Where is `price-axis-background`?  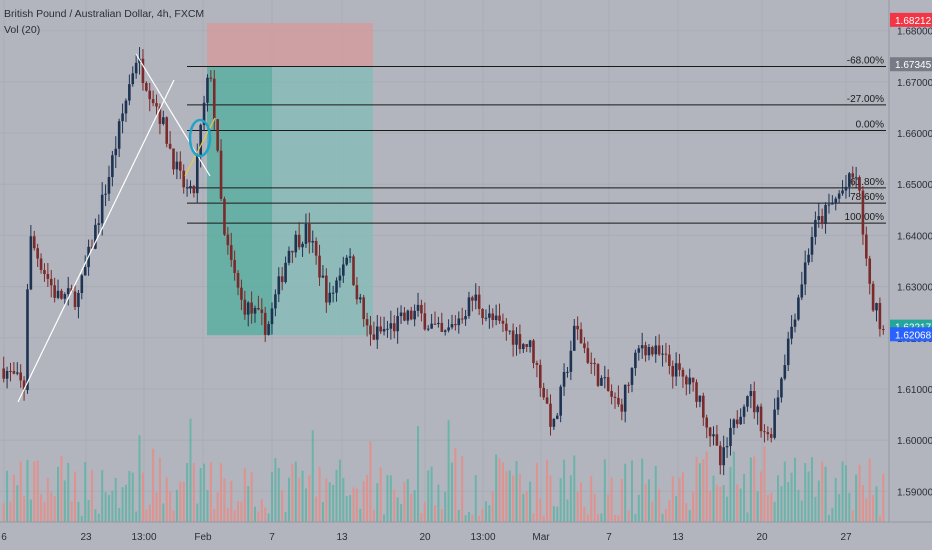 price-axis-background is located at coordinates (910, 275).